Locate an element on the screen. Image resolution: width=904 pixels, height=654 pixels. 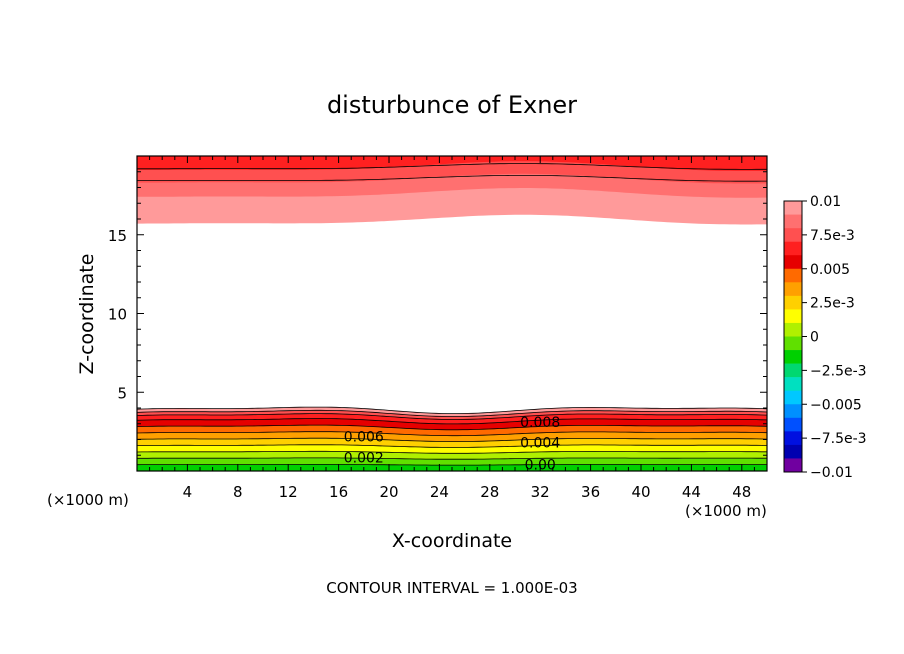
x-axis-label: X-coordinate is located at coordinates (452, 541).